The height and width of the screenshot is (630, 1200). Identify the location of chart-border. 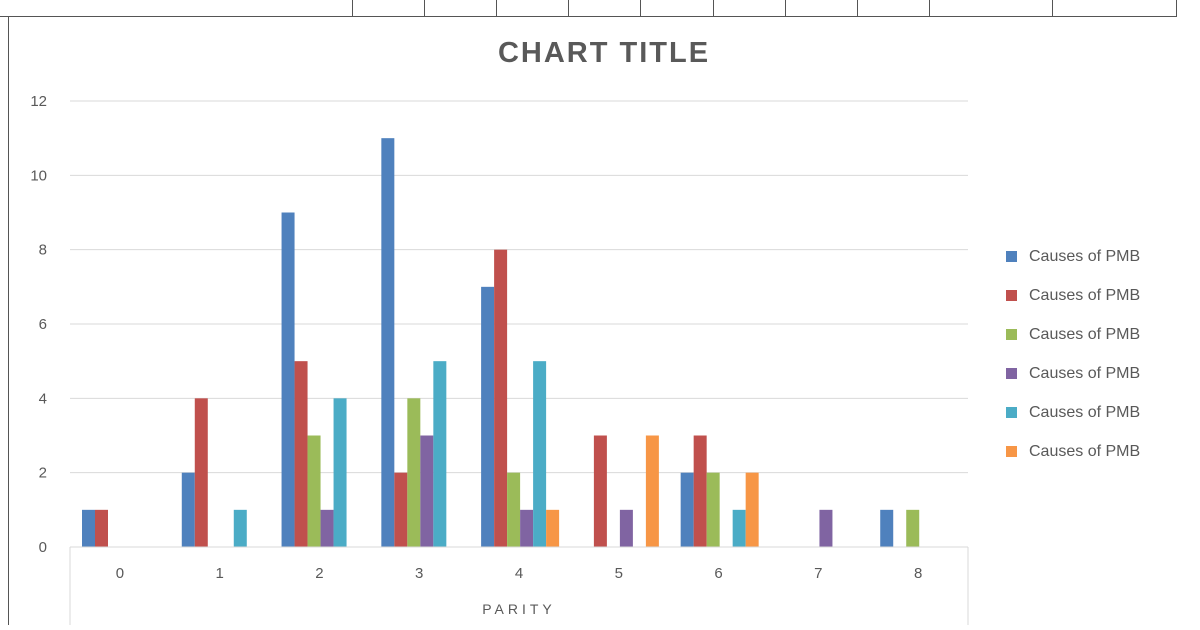
(8, 321).